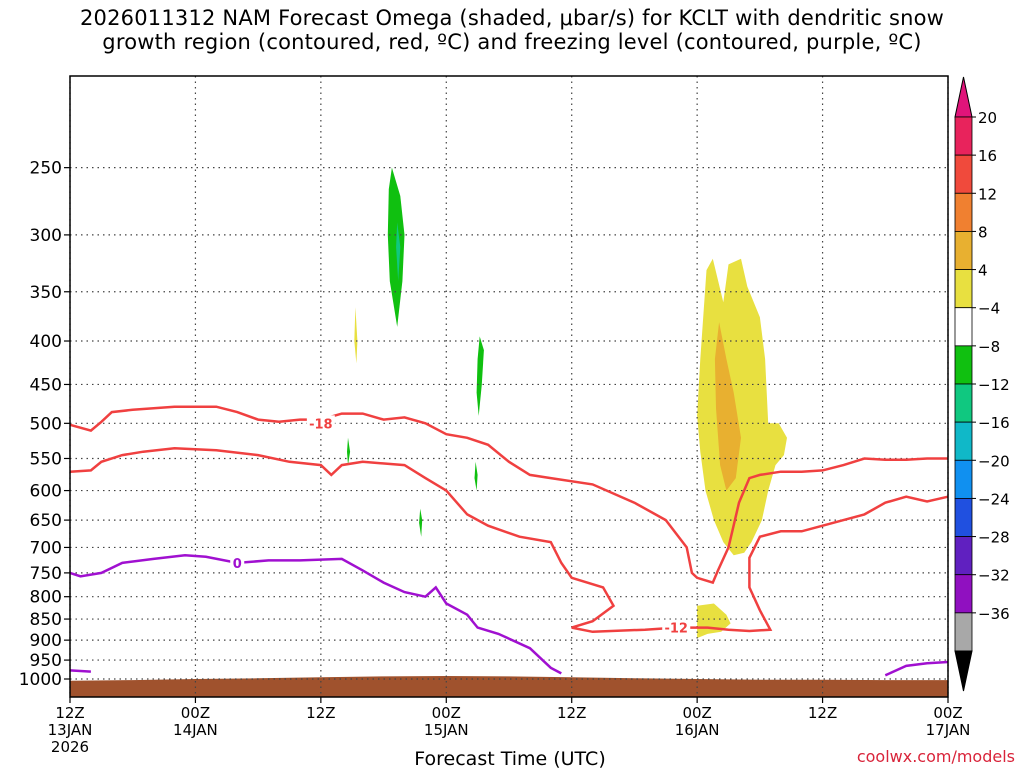 The width and height of the screenshot is (1024, 768). What do you see at coordinates (697, 730) in the screenshot?
I see `x-tick-label-60-2: 16JAN` at bounding box center [697, 730].